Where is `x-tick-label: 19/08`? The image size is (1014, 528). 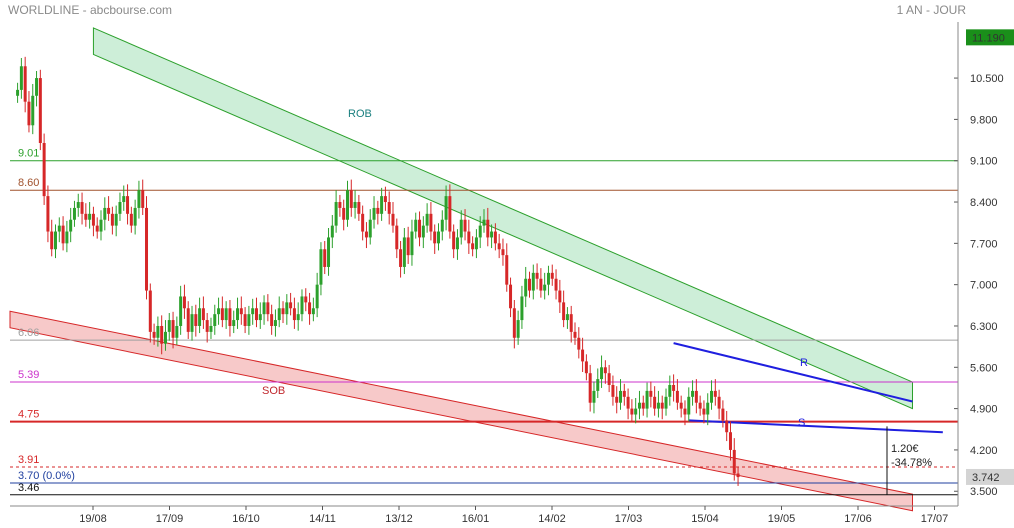 x-tick-label: 19/08 is located at coordinates (93, 519).